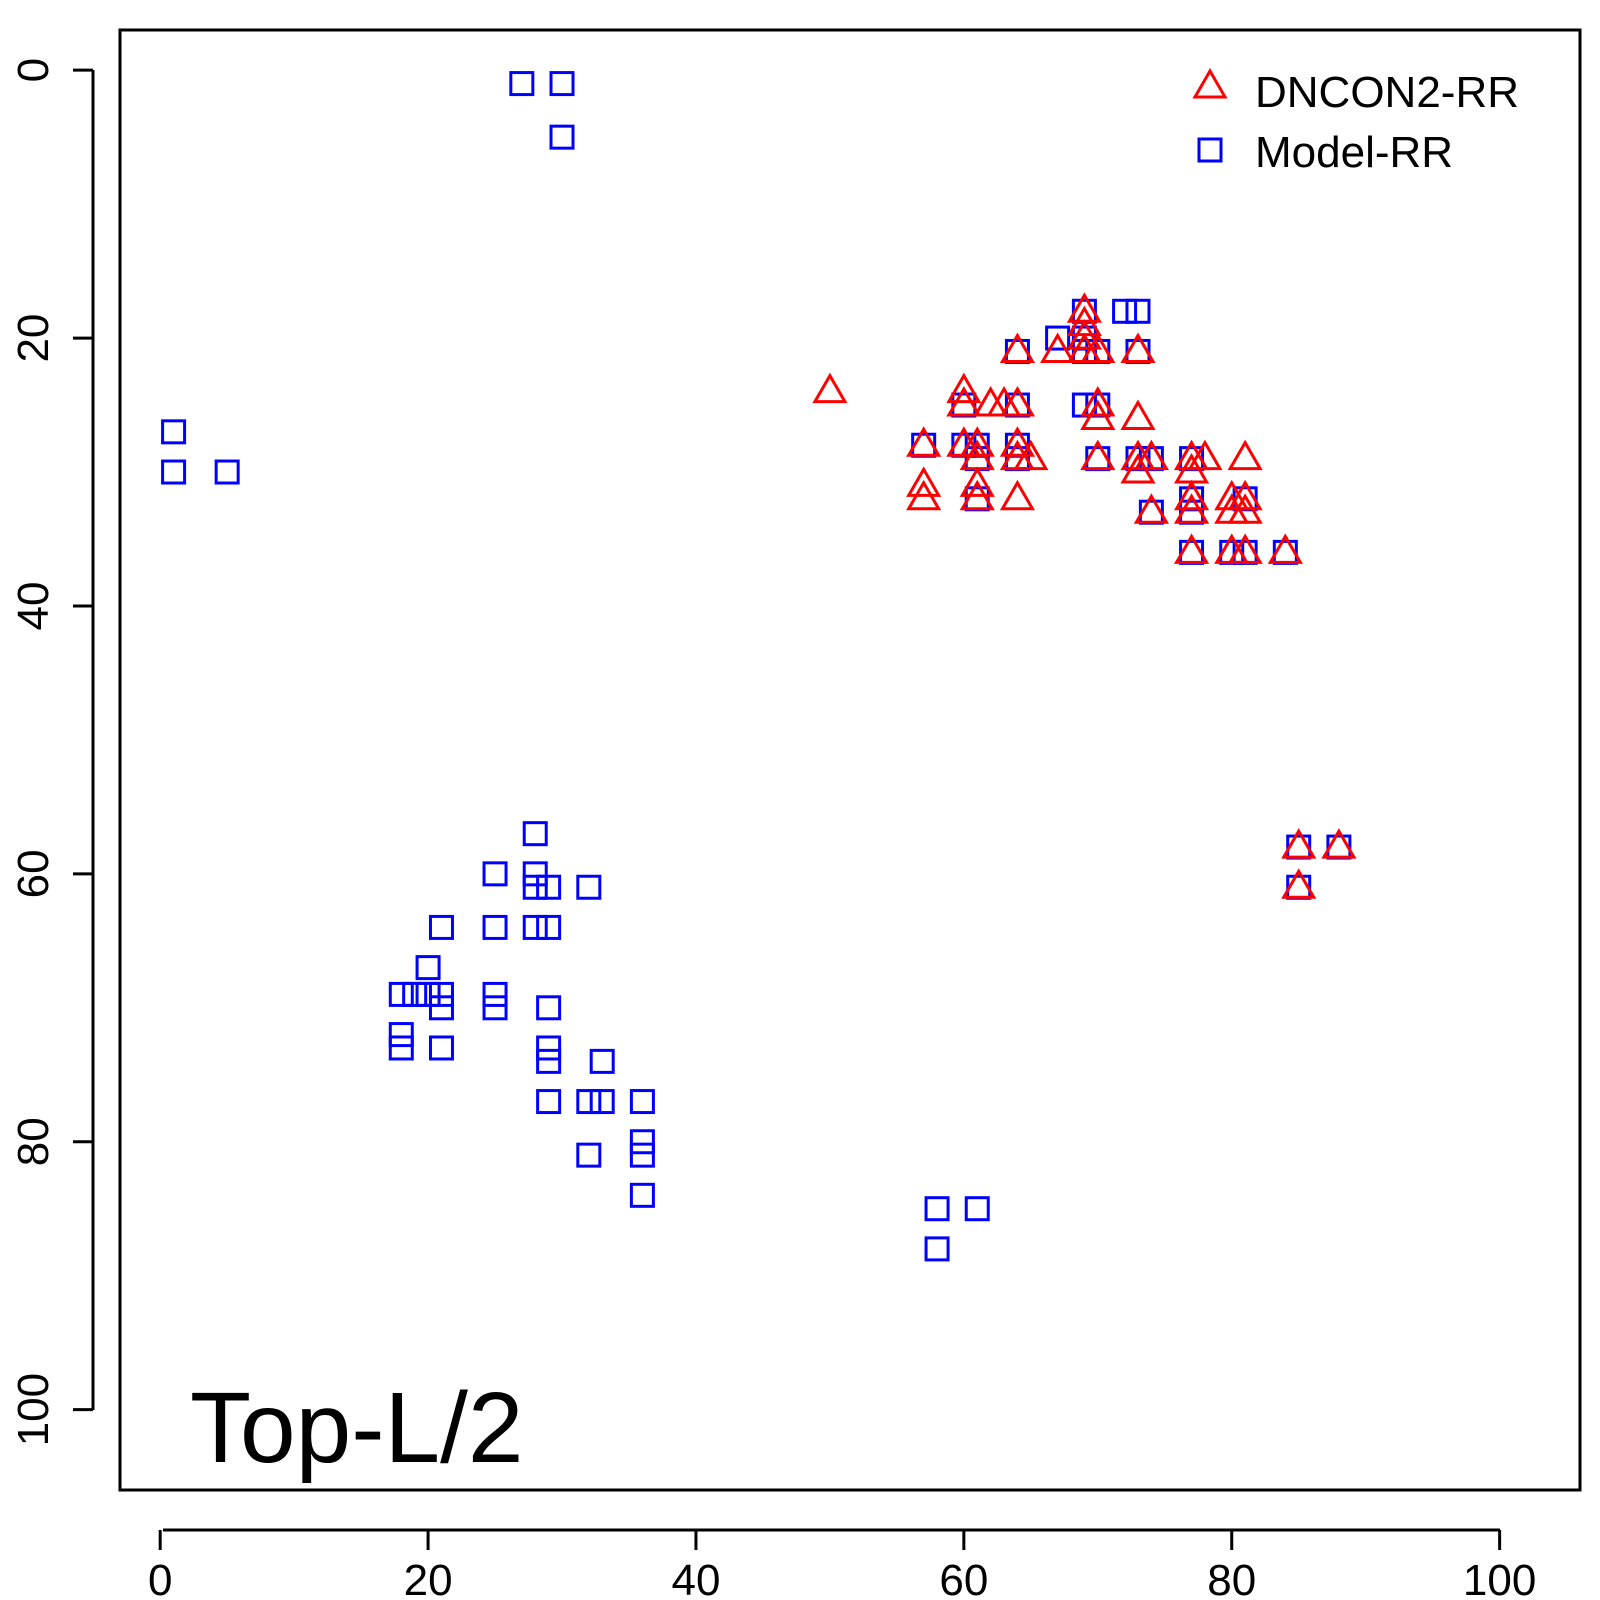 The height and width of the screenshot is (1600, 1600). I want to click on y-tick-label: 0, so click(33, 70).